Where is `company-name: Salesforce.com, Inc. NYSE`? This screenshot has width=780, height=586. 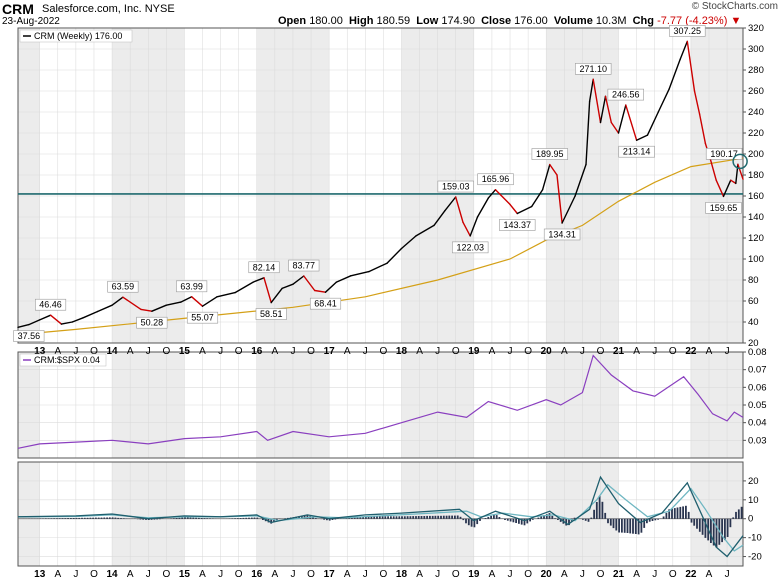 company-name: Salesforce.com, Inc. NYSE is located at coordinates (108, 9).